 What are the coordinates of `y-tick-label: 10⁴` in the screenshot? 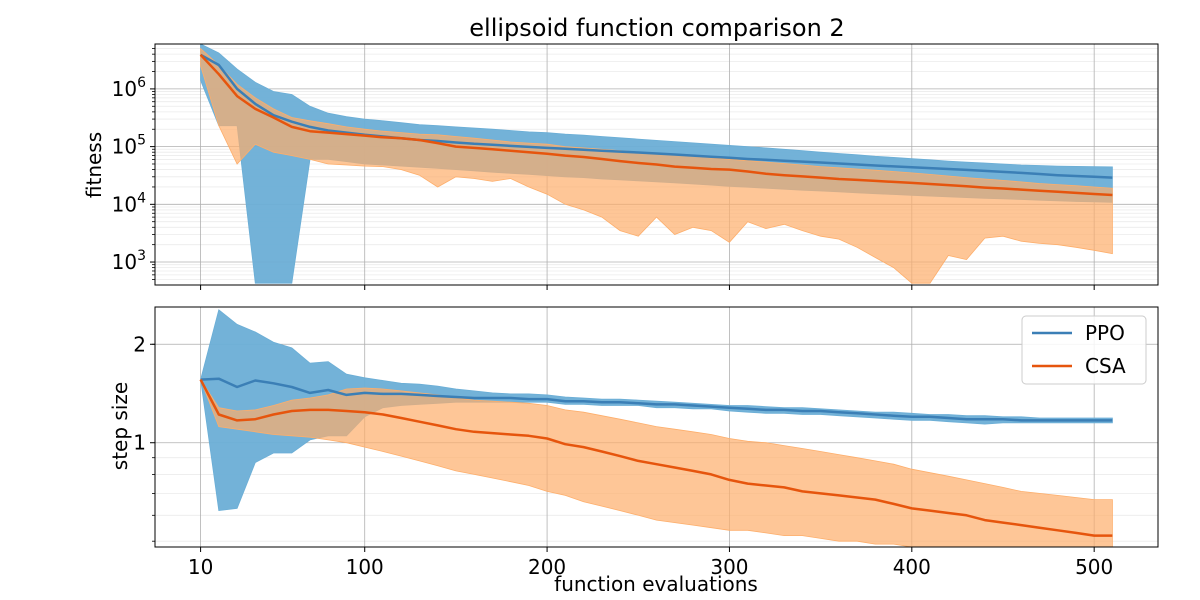 It's located at (129, 203).